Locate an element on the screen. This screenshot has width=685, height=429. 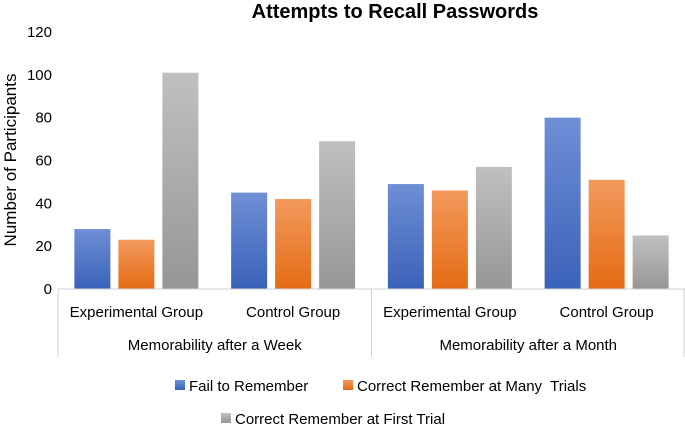
y-axis-ticks: 0 20 40 60 80 100 120 is located at coordinates (39, 161).